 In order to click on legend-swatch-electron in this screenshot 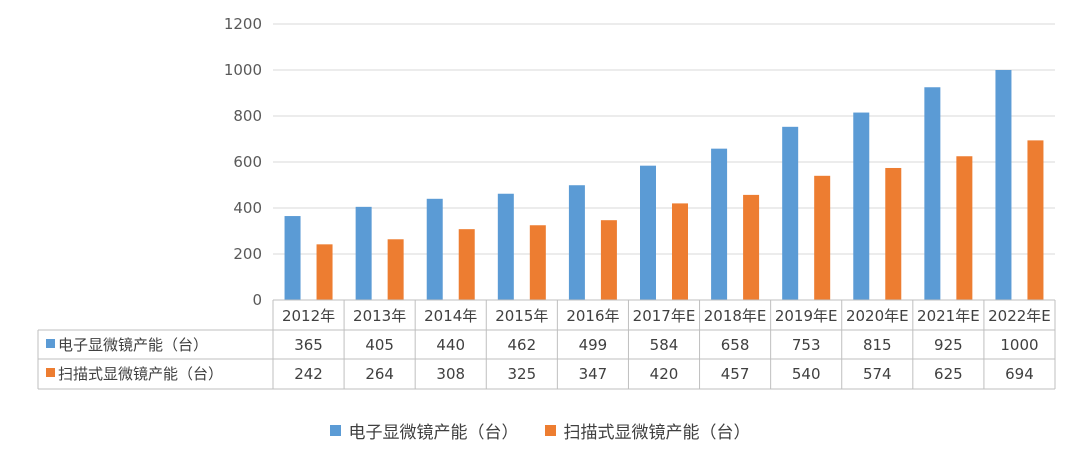, I will do `click(335, 430)`.